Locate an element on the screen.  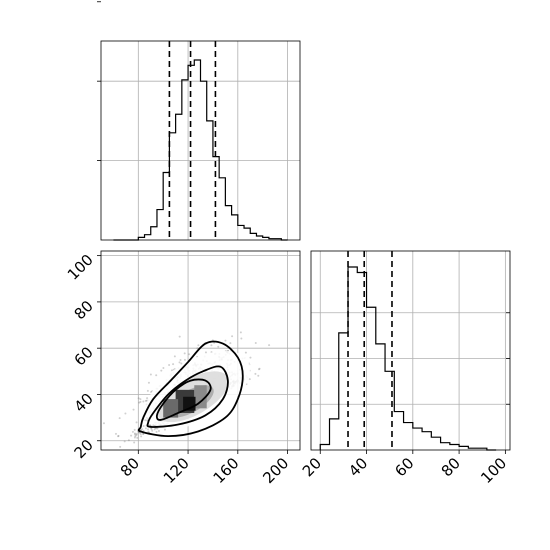
y-hist-xtick-label: 80 is located at coordinates (451, 467).